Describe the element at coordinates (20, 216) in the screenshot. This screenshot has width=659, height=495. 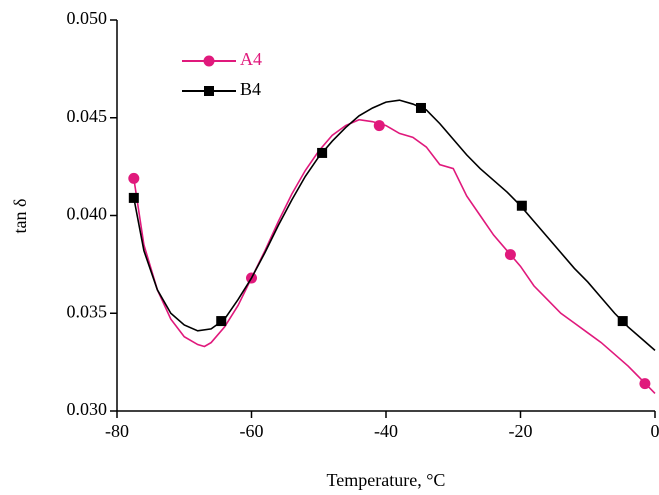
I see `y-axis-label: tan δ` at that location.